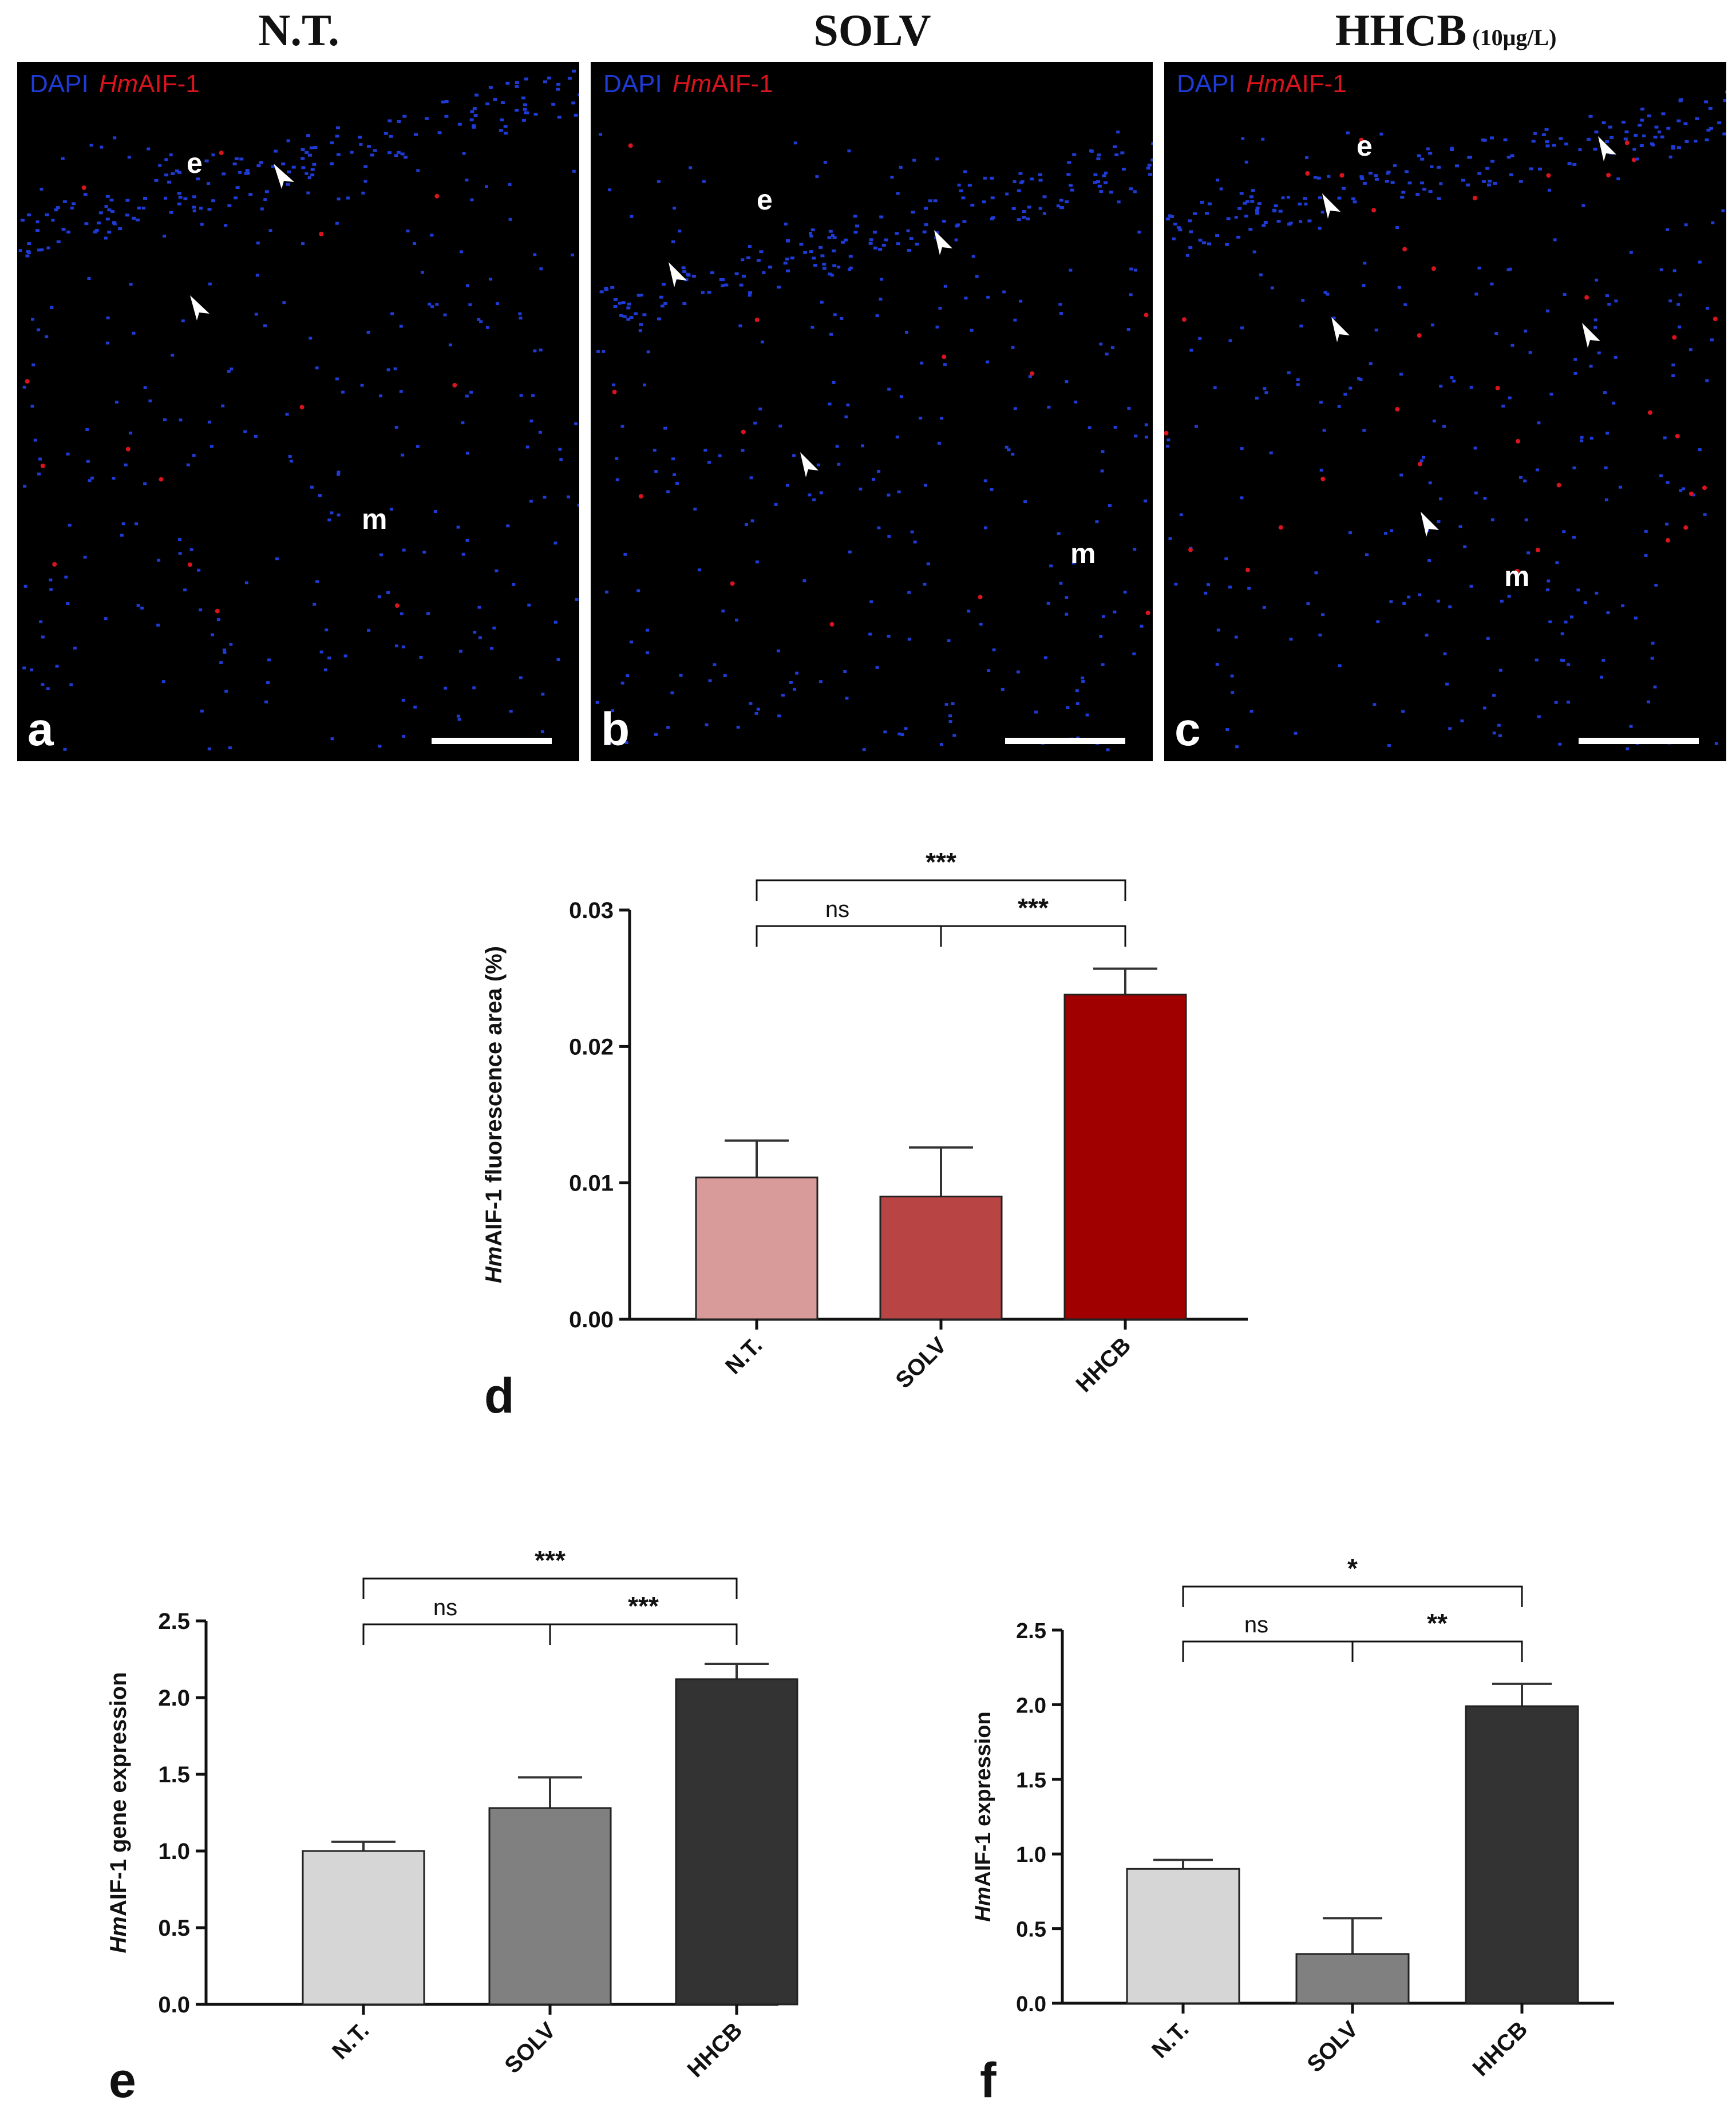 The height and width of the screenshot is (2120, 1736). Describe the element at coordinates (298, 410) in the screenshot. I see `micrograph-image` at that location.